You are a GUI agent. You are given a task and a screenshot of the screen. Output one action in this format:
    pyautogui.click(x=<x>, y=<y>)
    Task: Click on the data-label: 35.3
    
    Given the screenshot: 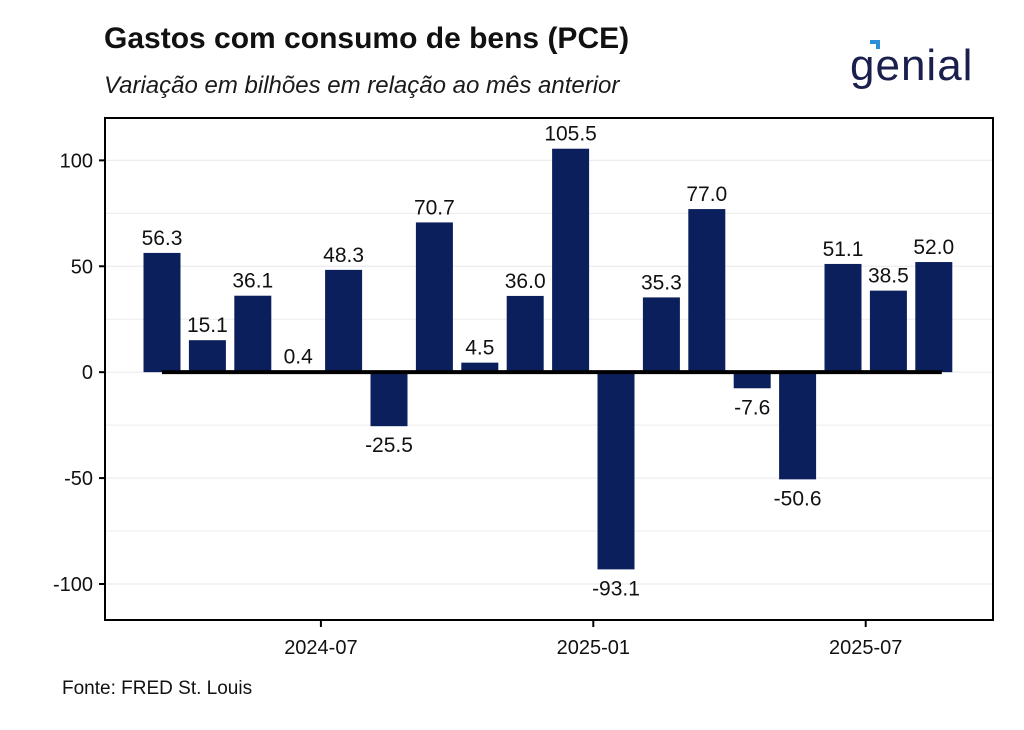 What is the action you would take?
    pyautogui.click(x=661, y=282)
    